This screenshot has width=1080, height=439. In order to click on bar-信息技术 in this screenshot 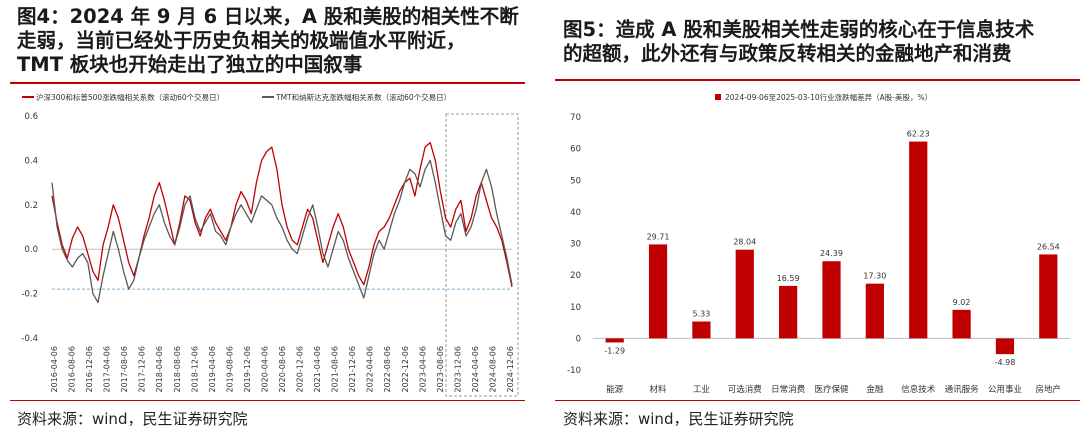, I will do `click(918, 240)`.